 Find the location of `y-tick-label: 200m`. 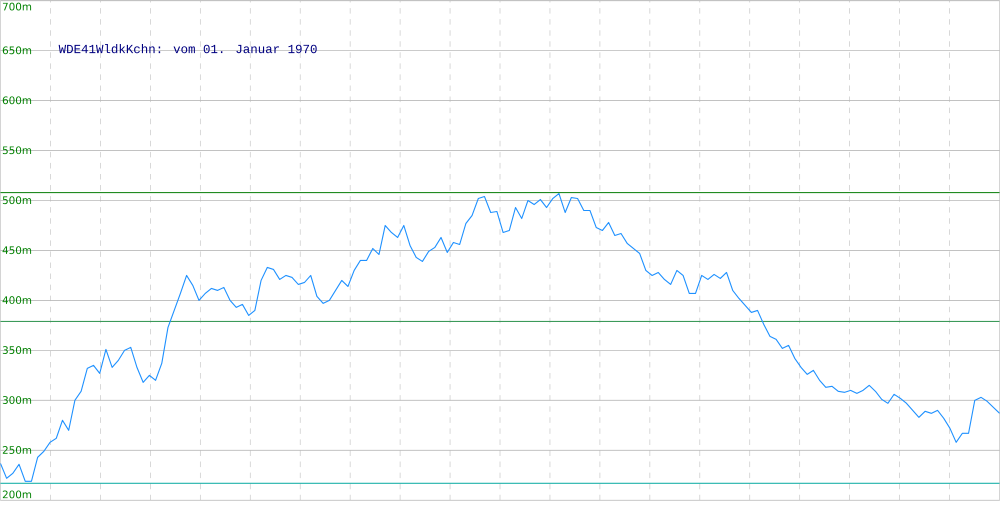

y-tick-label: 200m is located at coordinates (17, 494).